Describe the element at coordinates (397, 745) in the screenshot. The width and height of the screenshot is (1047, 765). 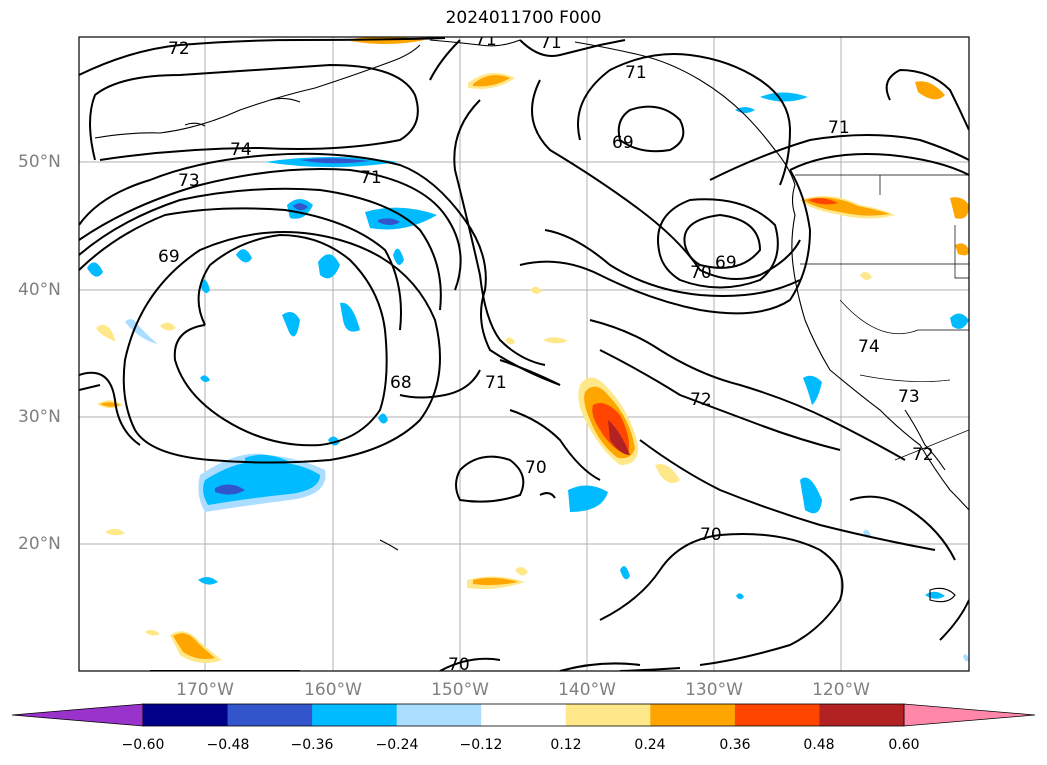
I see `colorbar-tick-label: −0.24` at that location.